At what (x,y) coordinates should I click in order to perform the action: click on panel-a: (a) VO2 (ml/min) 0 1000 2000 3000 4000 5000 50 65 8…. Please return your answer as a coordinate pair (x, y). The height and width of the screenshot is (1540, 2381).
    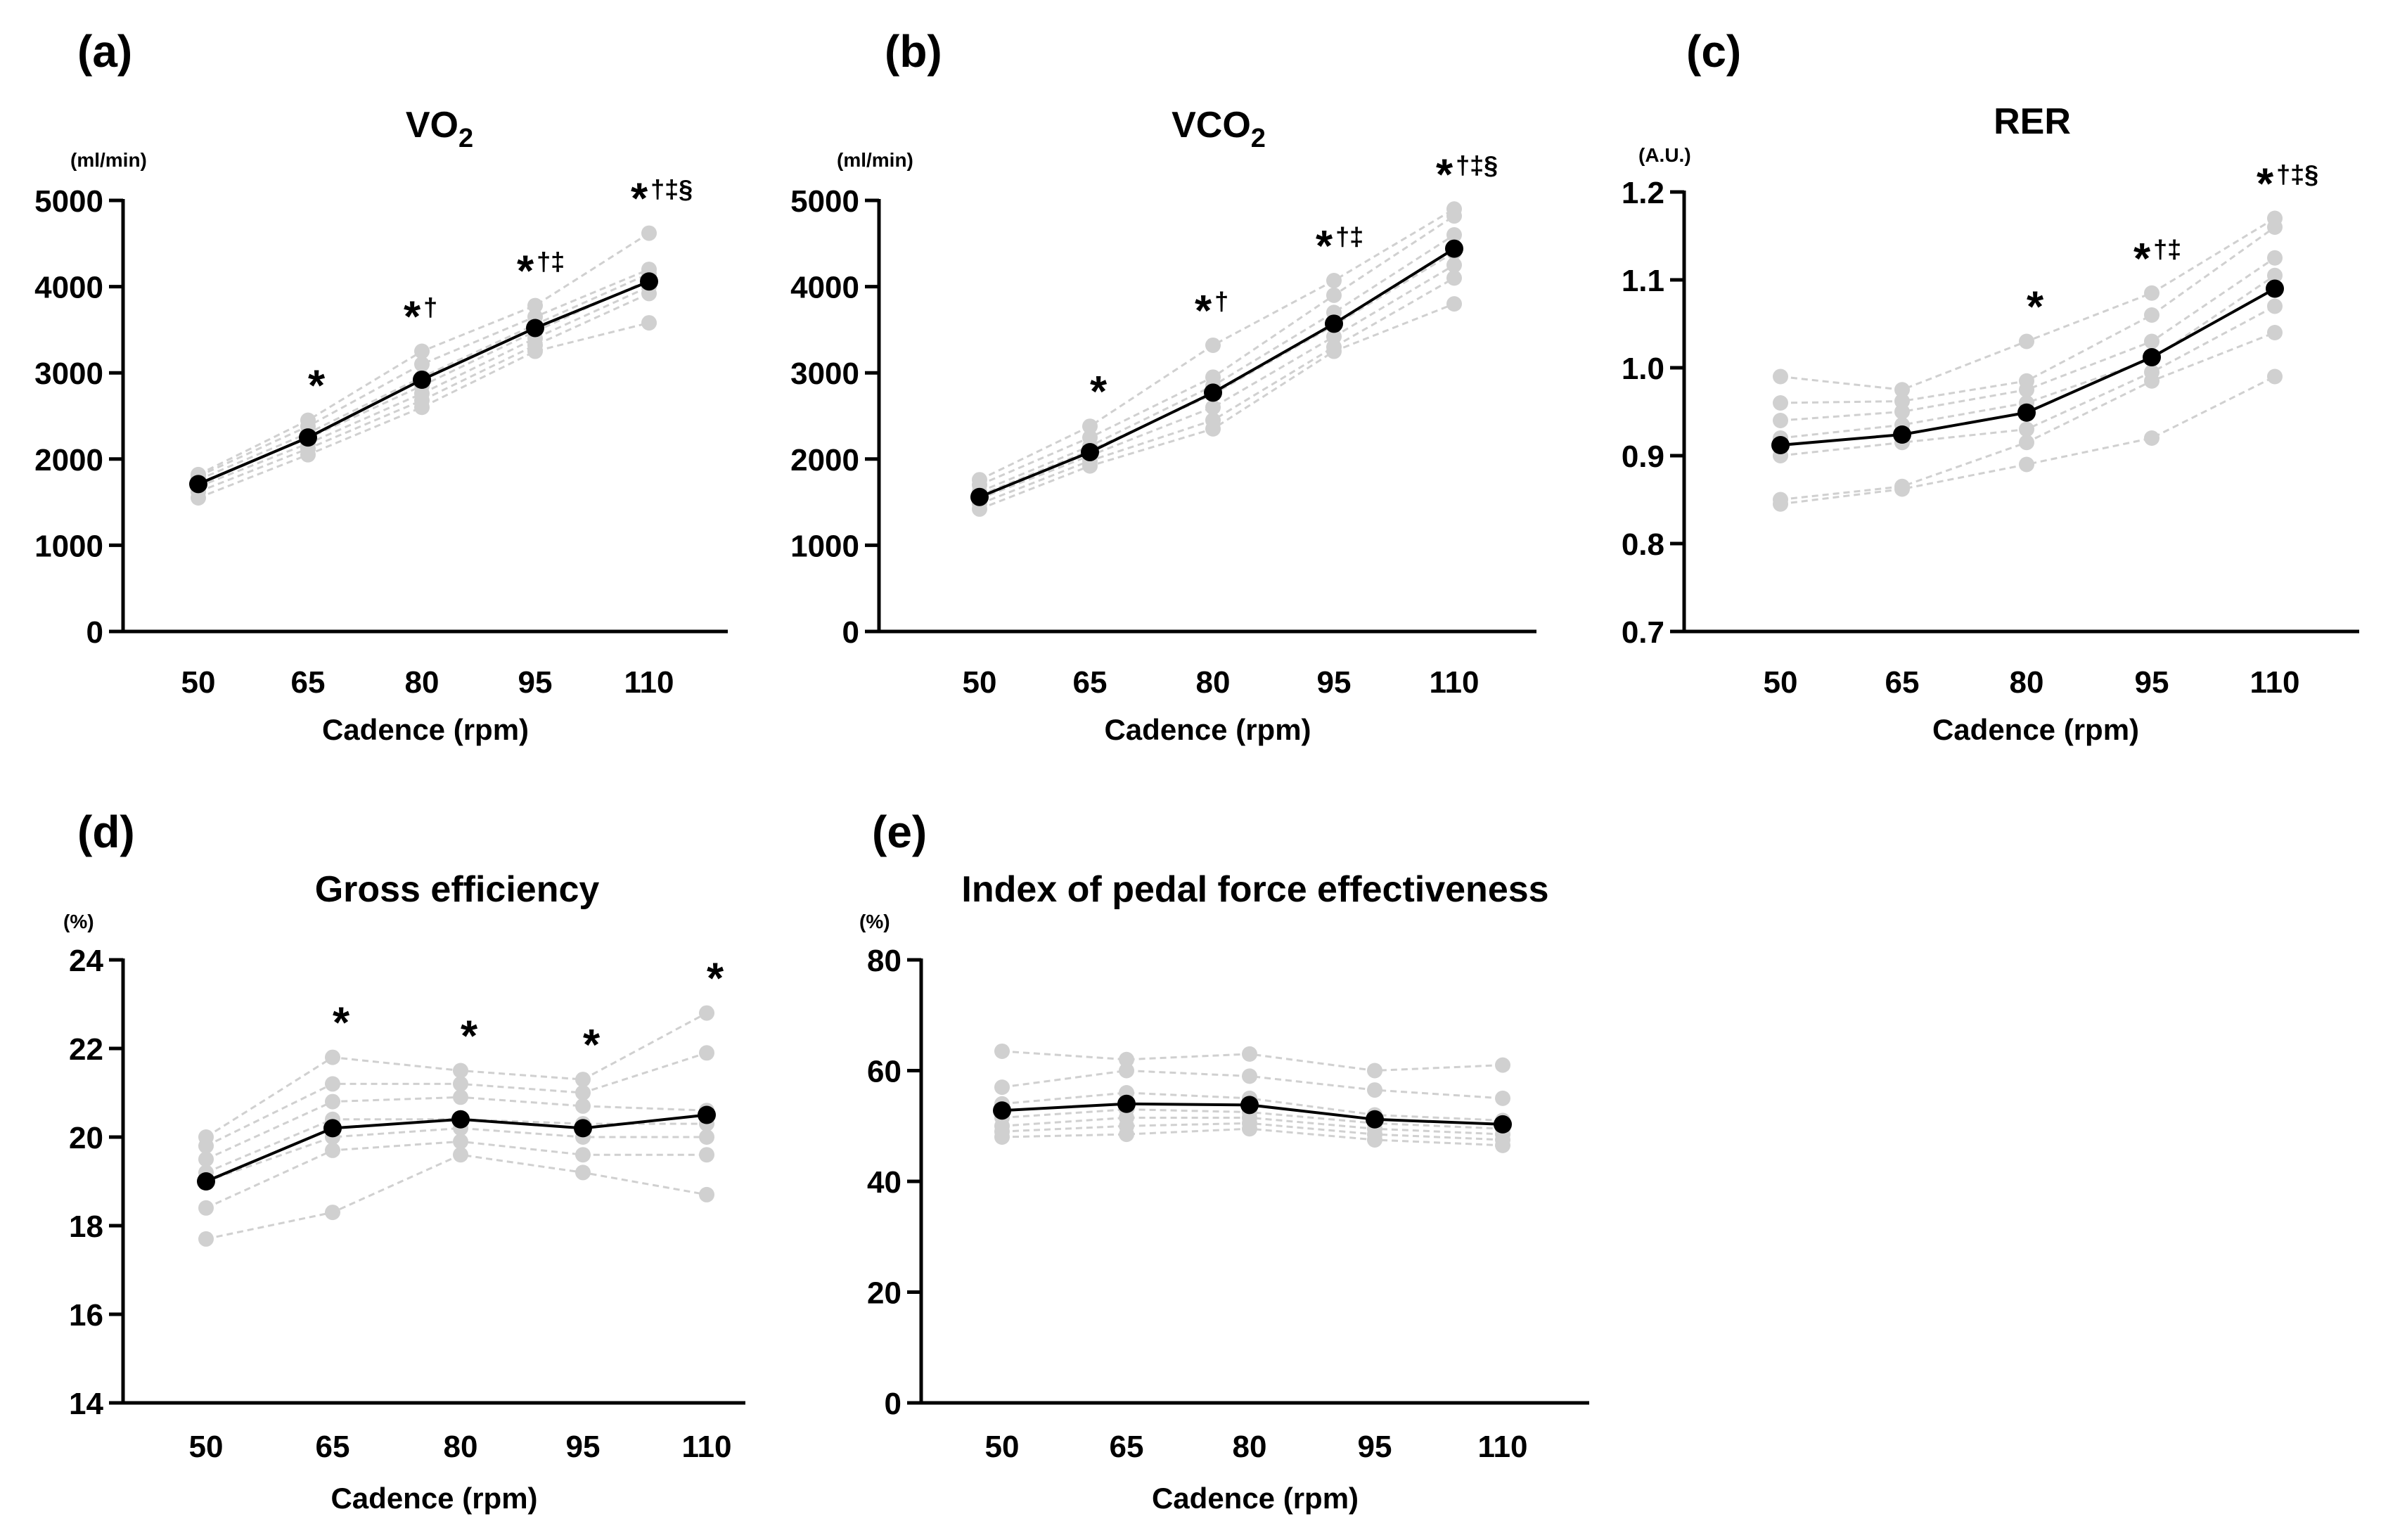
    Looking at the image, I should click on (381, 386).